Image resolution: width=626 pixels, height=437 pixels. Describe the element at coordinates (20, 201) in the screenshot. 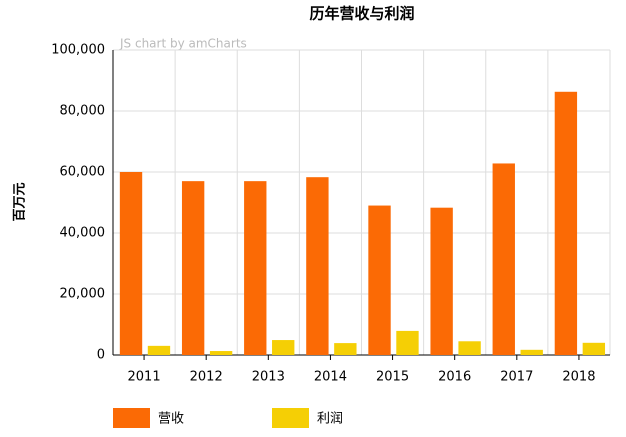

I see `y-axis-label: 百万元` at that location.